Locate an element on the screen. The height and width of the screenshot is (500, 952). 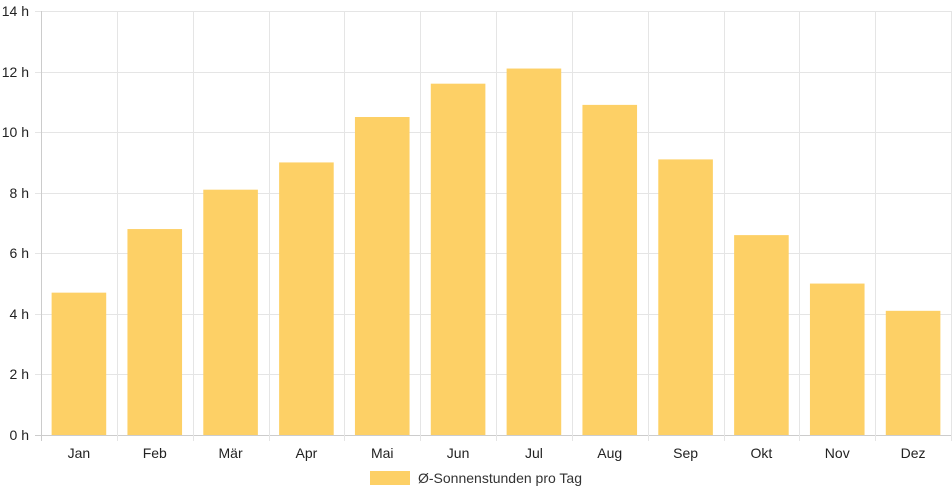
x-tick-label: Feb is located at coordinates (155, 453).